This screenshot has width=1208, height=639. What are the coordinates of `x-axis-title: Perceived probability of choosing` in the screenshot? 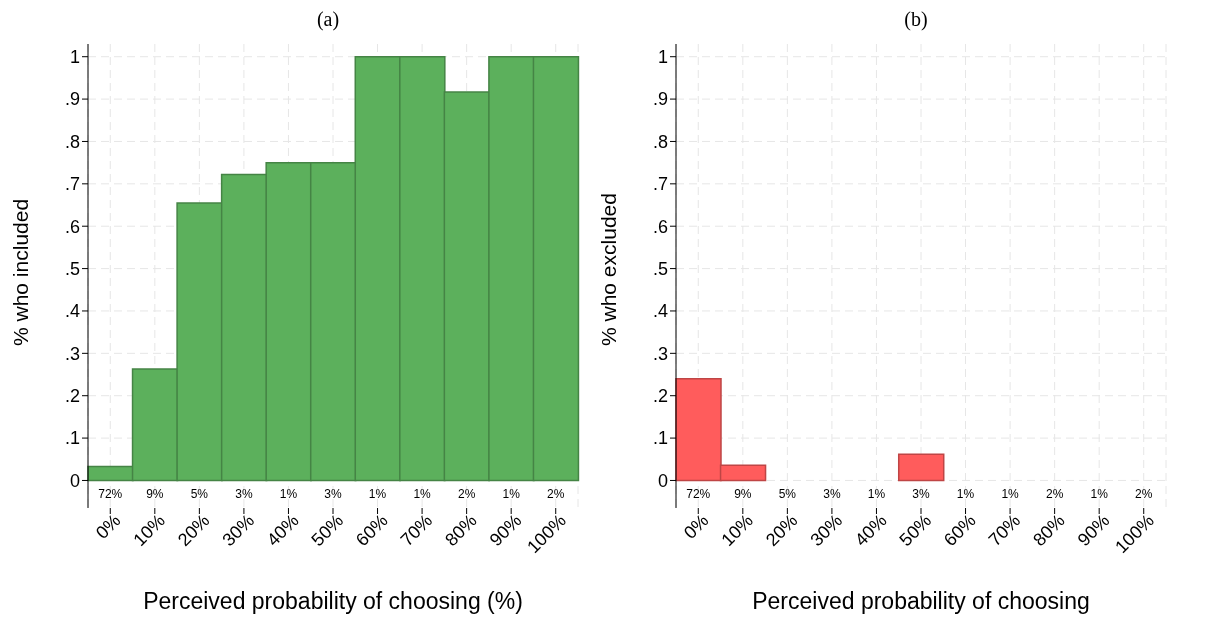 It's located at (921, 601).